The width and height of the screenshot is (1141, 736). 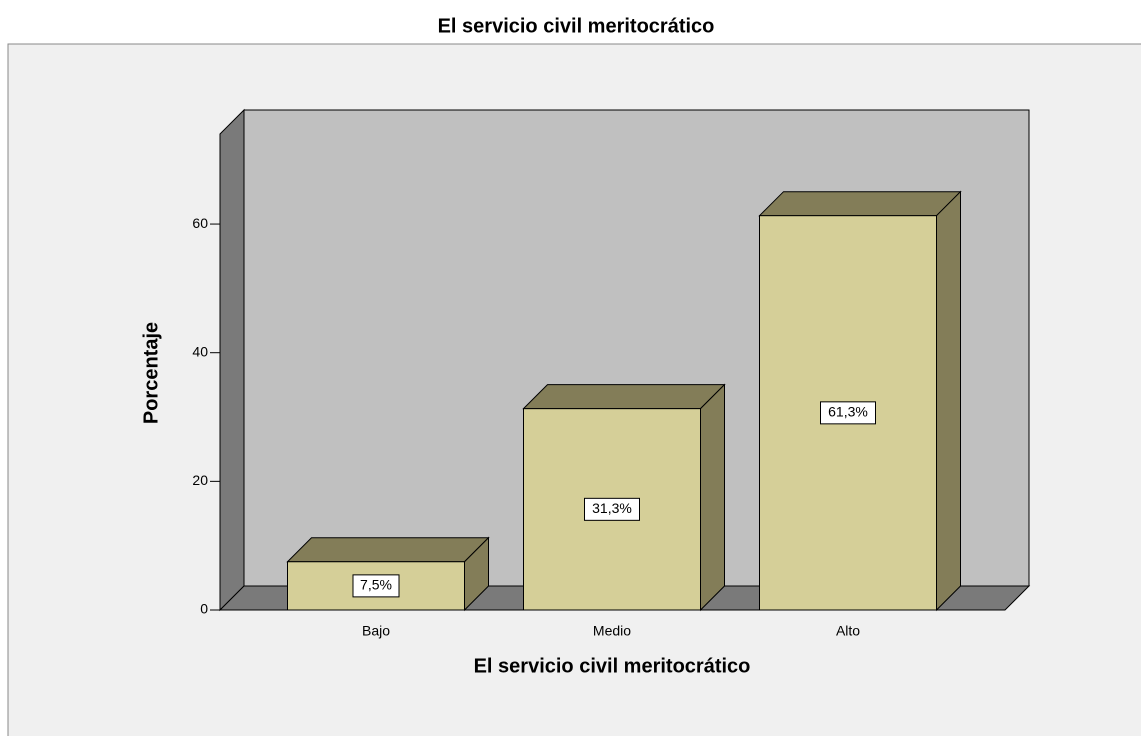 What do you see at coordinates (576, 26) in the screenshot?
I see `chart-title: El servicio civil meritocrático` at bounding box center [576, 26].